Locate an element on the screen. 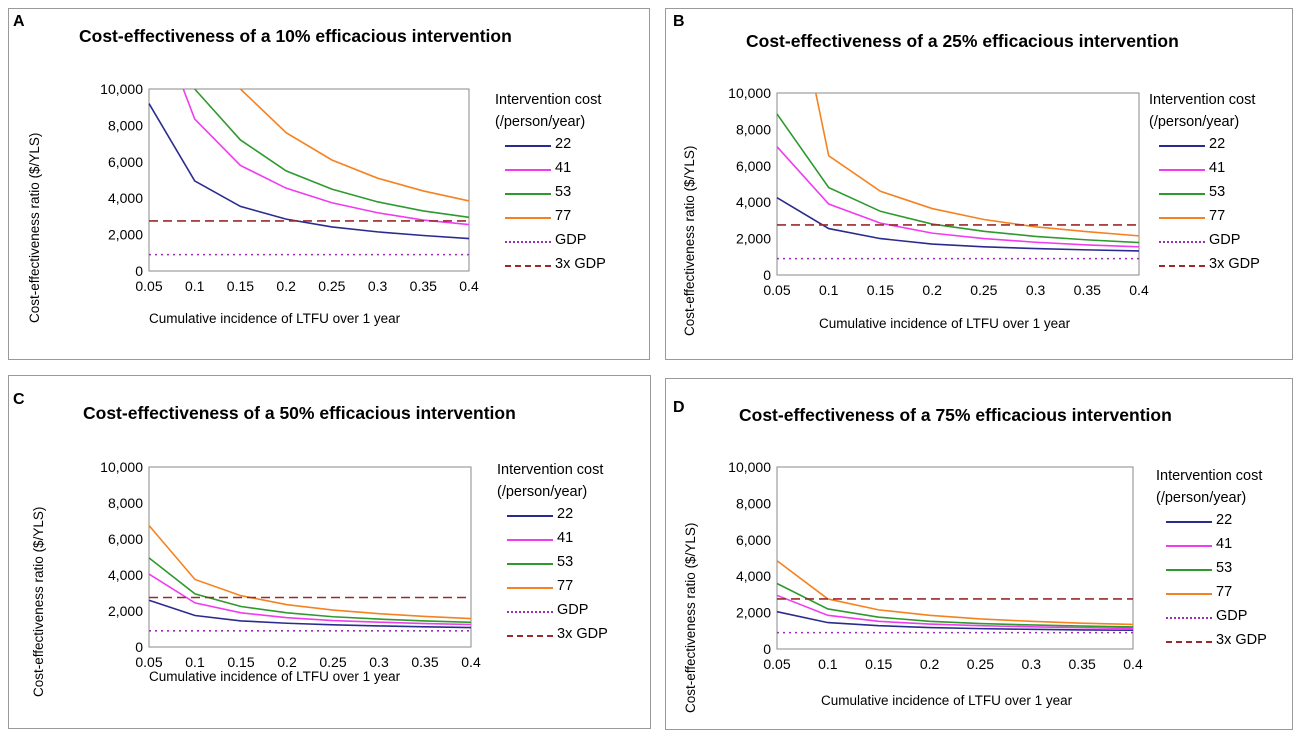 The height and width of the screenshot is (733, 1301). x-tick-label: 0.15 is located at coordinates (878, 664).